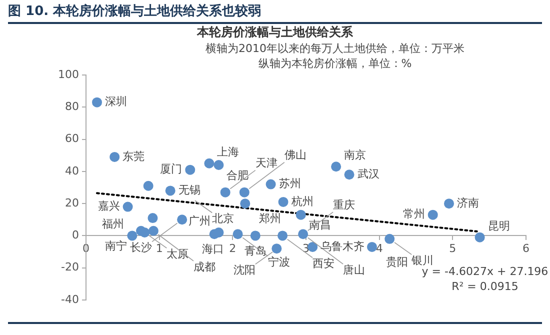 Image resolution: width=550 pixels, height=335 pixels. What do you see at coordinates (335, 63) in the screenshot?
I see `text: 纵轴为本轮房价涨幅，单位：%` at bounding box center [335, 63].